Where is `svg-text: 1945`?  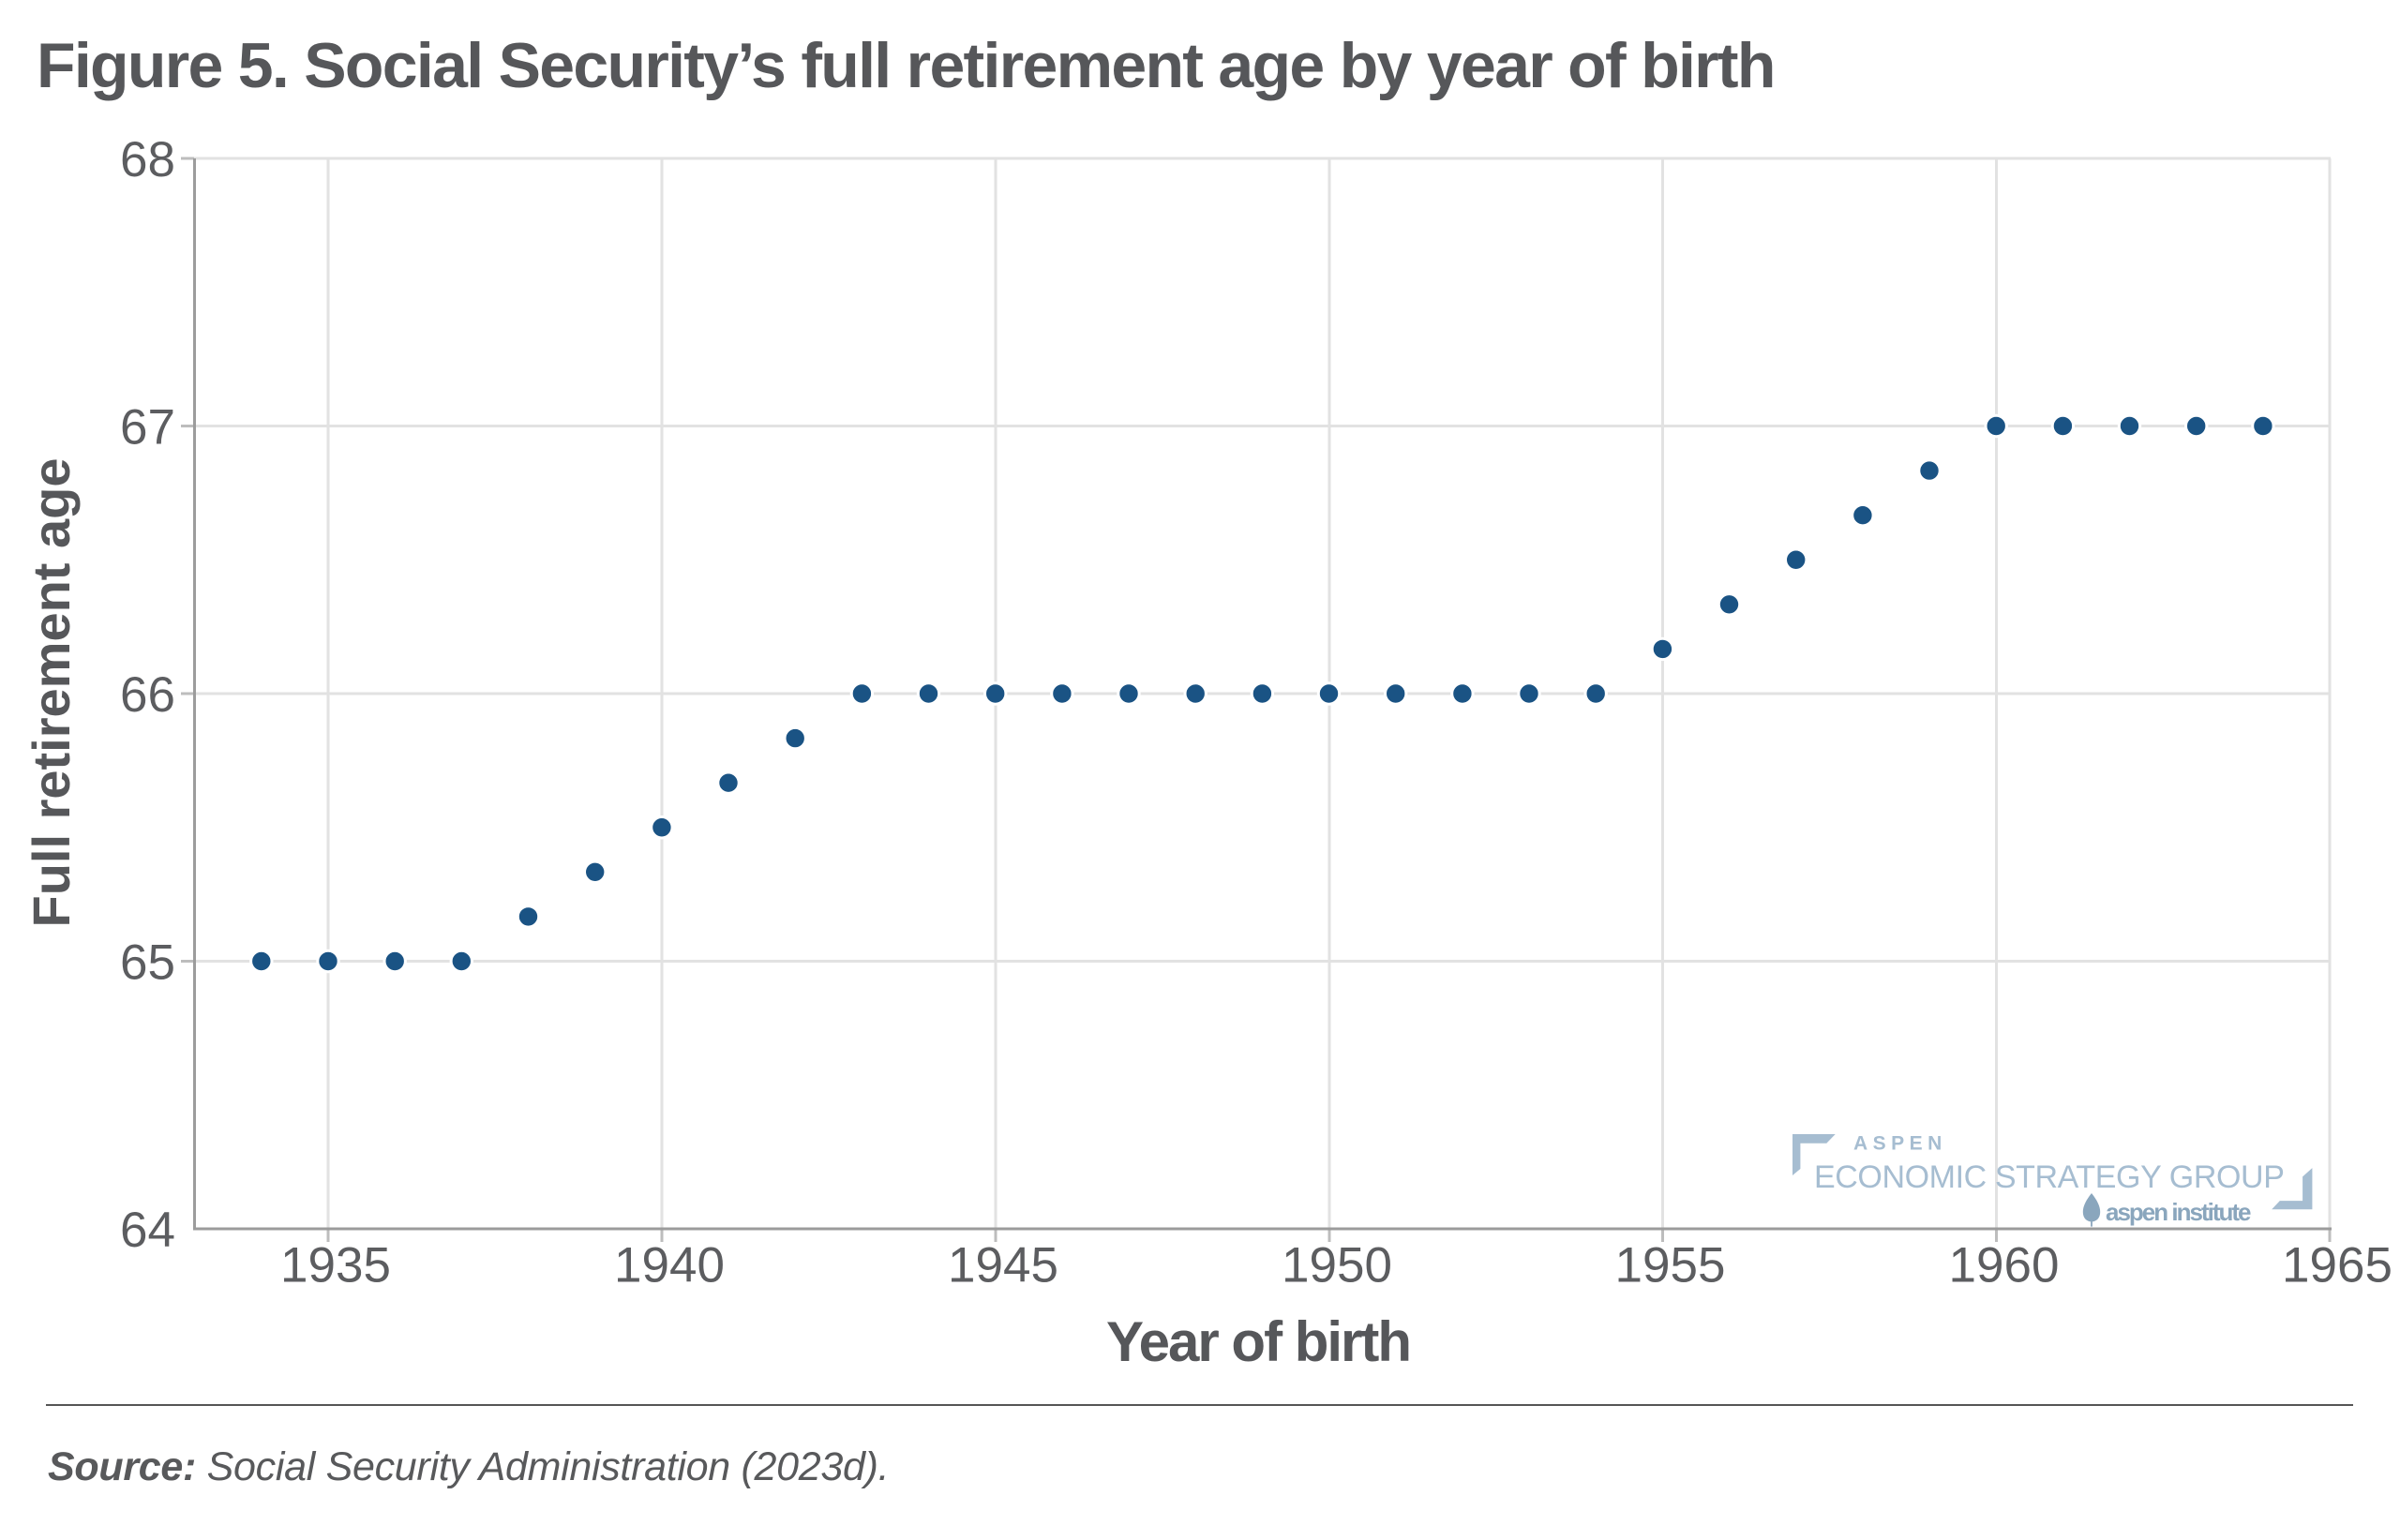
svg-text: 1945 is located at coordinates (1003, 1265).